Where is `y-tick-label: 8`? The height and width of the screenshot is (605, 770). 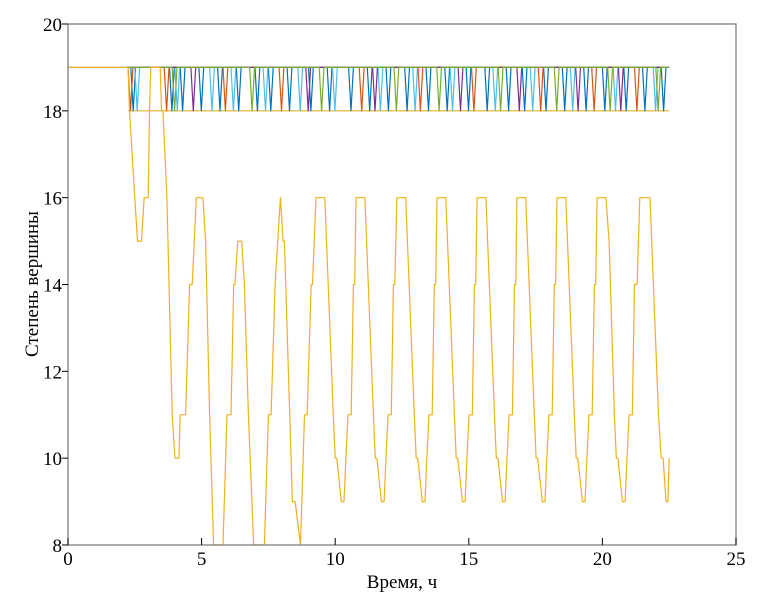
y-tick-label: 8 is located at coordinates (58, 546).